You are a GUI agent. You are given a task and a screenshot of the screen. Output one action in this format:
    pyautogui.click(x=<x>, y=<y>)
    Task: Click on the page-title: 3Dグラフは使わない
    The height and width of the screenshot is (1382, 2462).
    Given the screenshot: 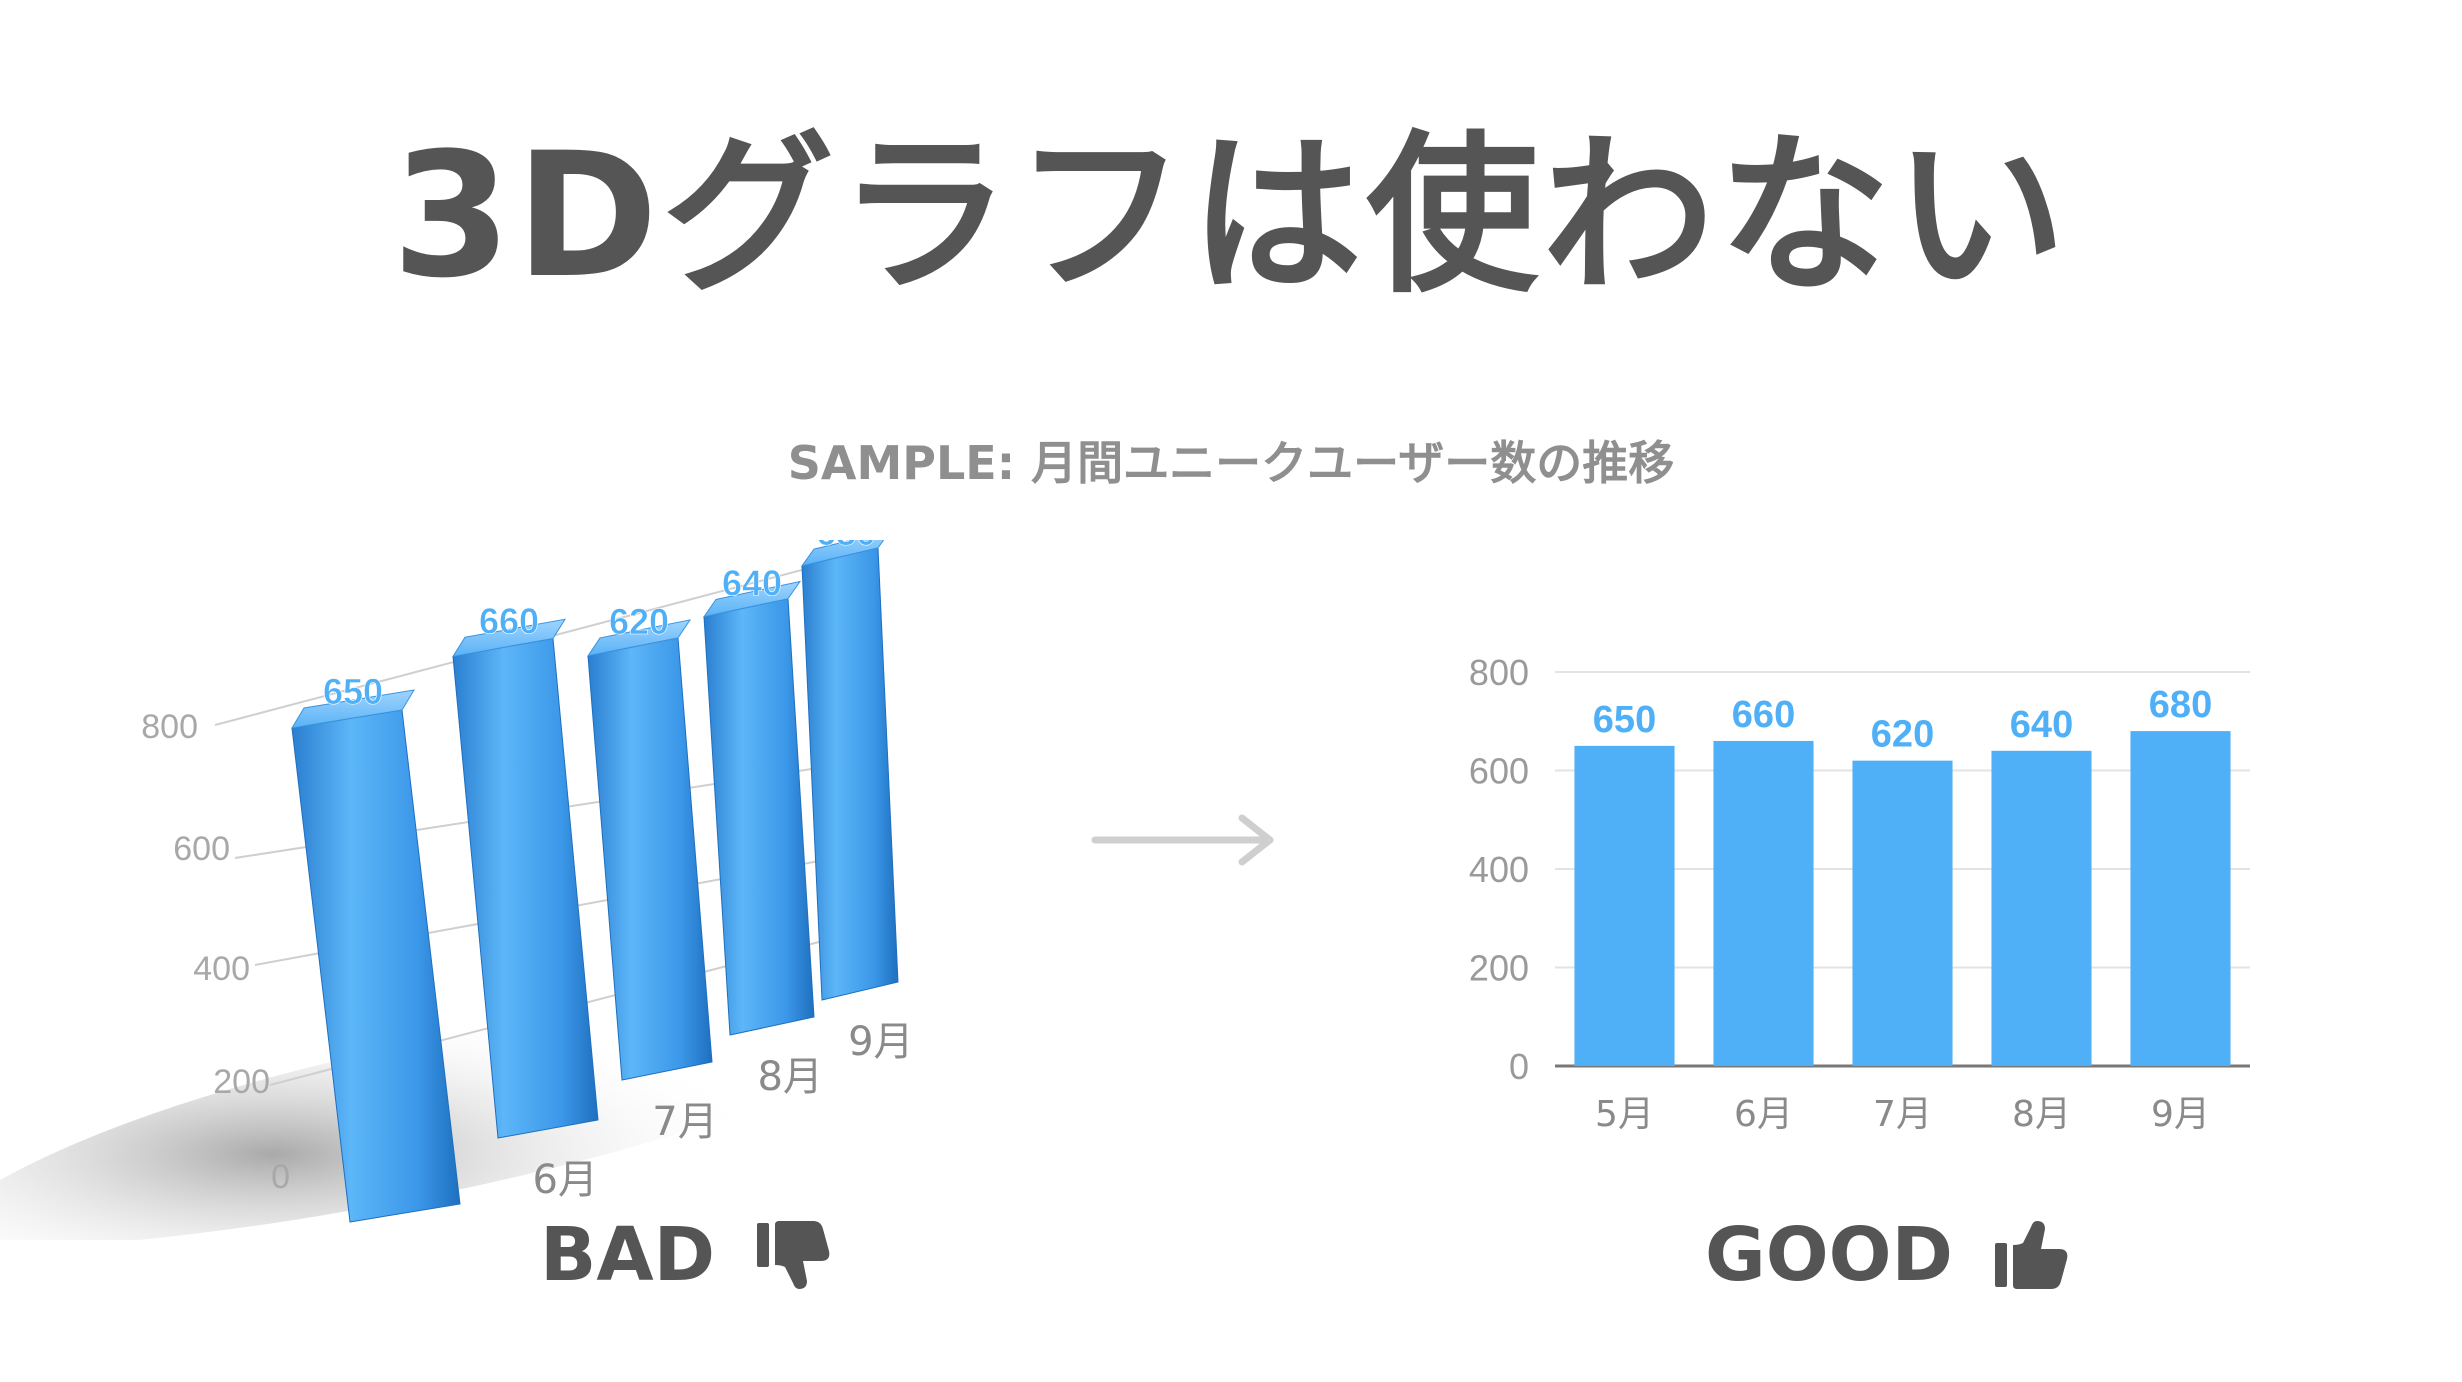 What is the action you would take?
    pyautogui.click(x=1231, y=215)
    